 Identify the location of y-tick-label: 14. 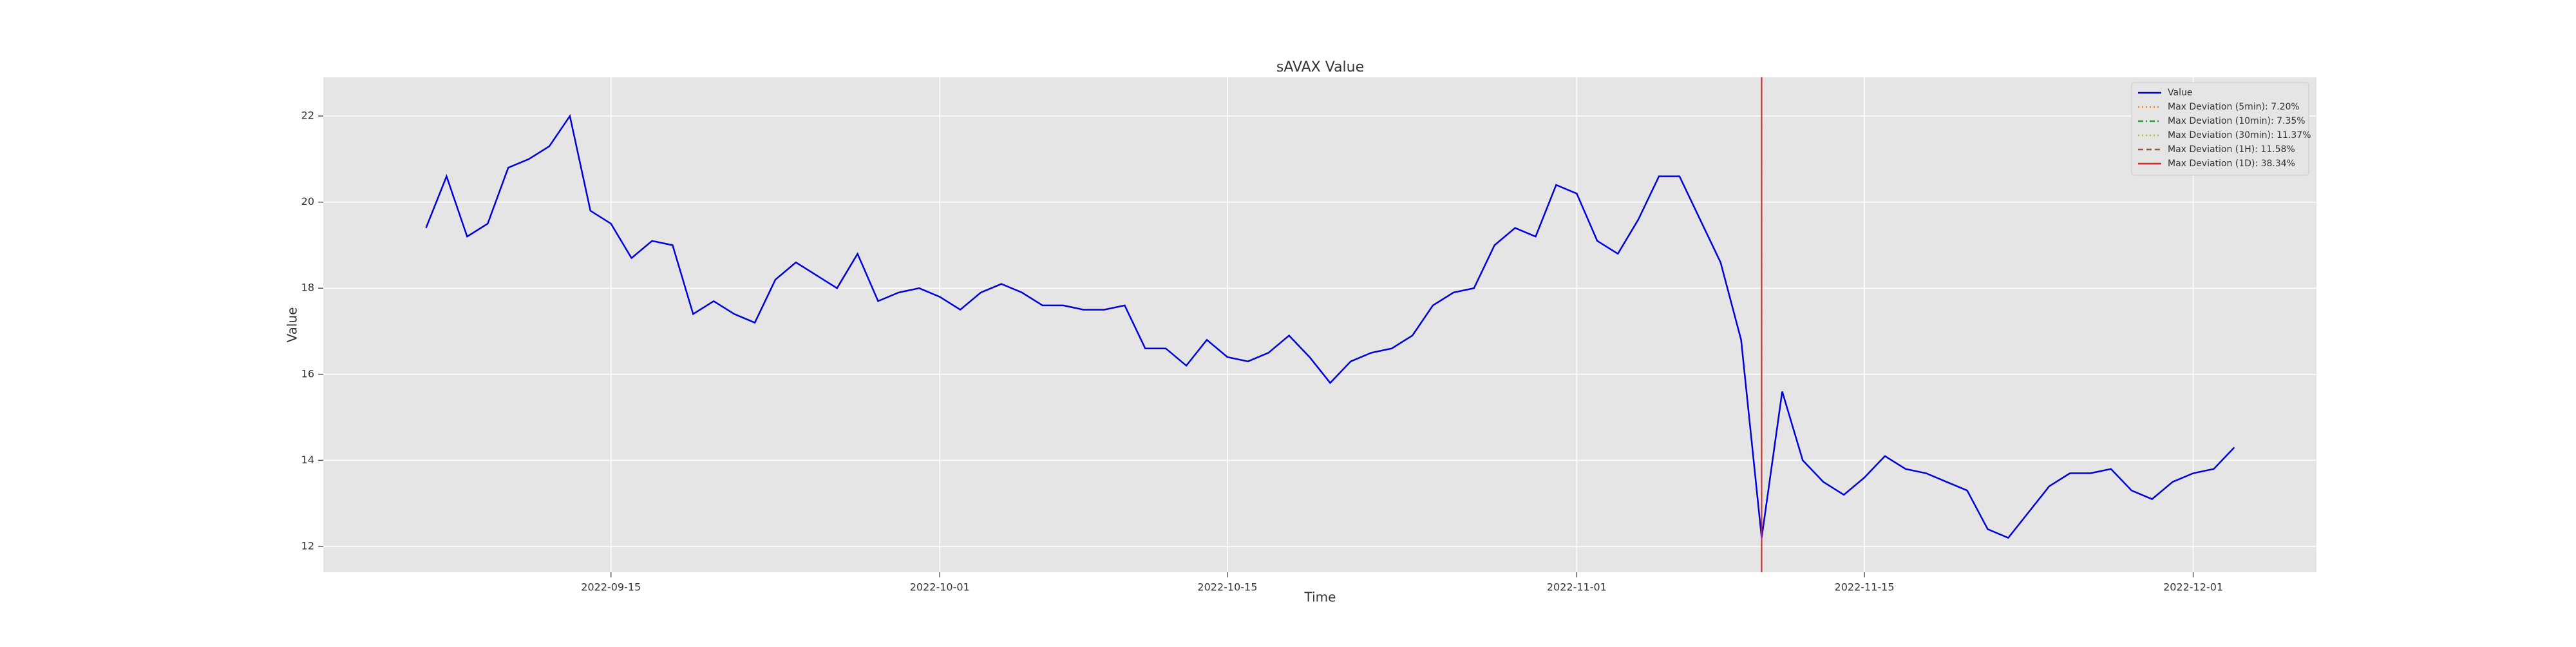
(307, 460).